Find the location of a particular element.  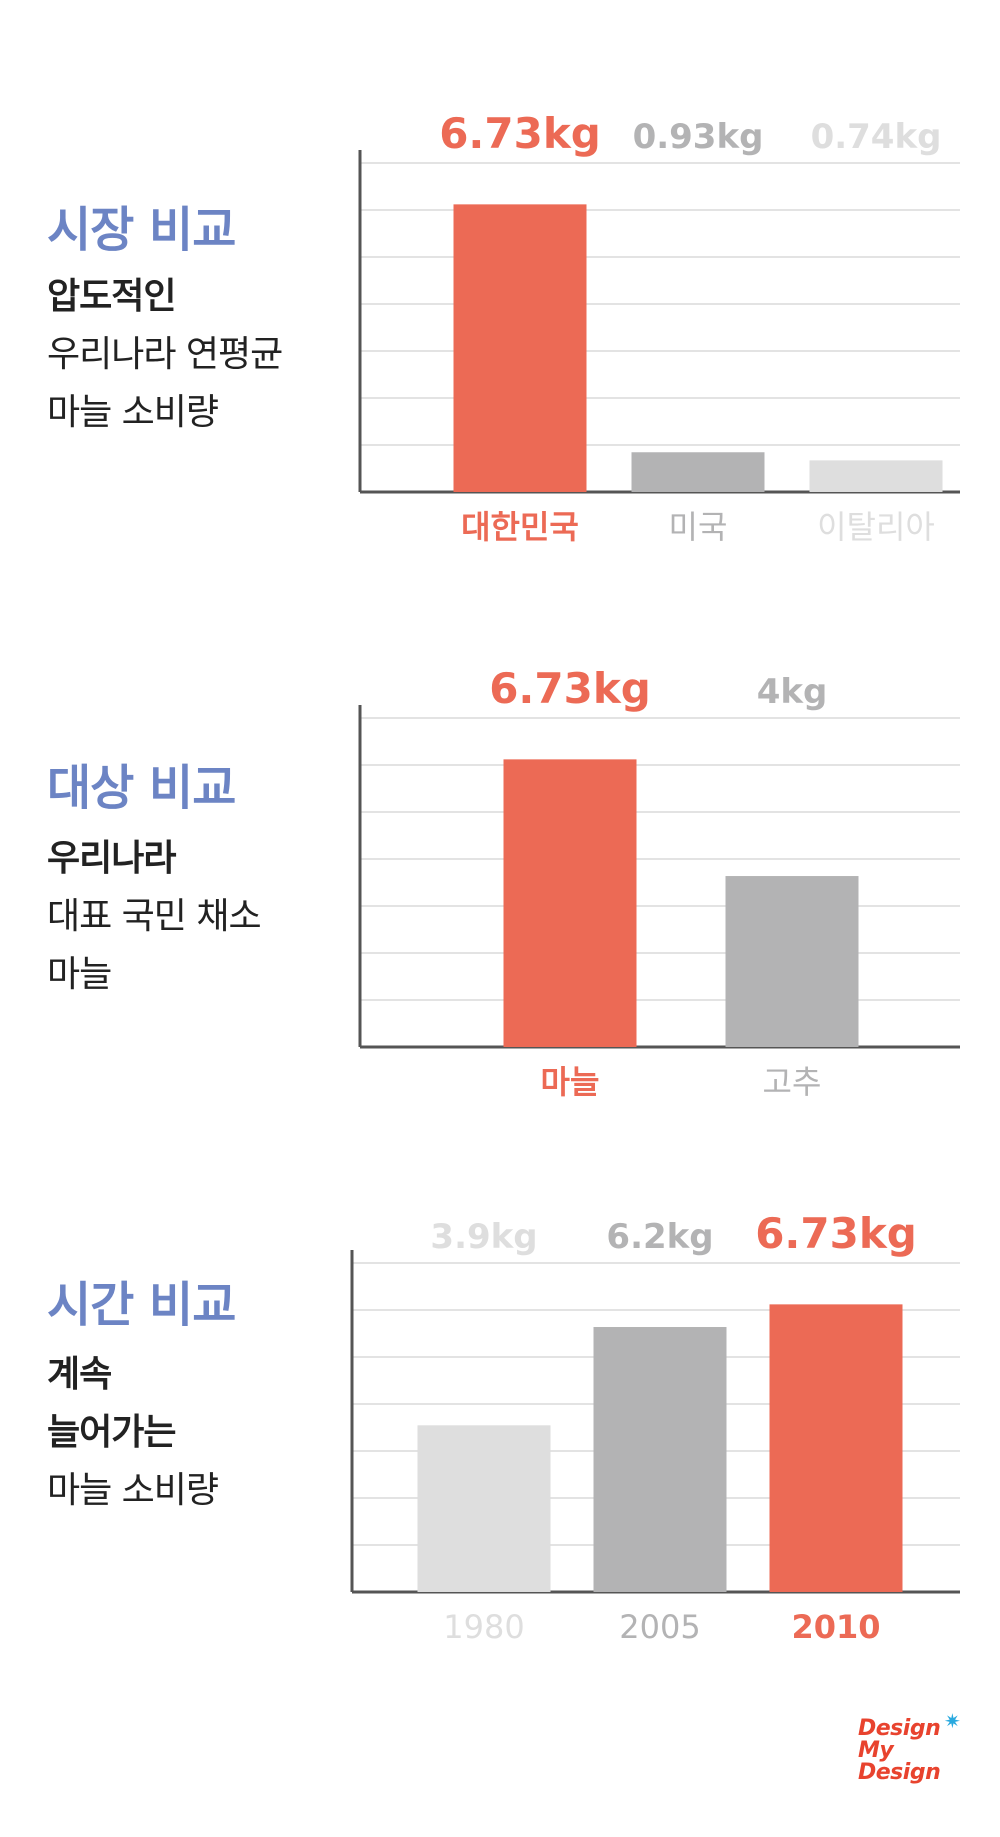

description-line: 계속 is located at coordinates (79, 1374).